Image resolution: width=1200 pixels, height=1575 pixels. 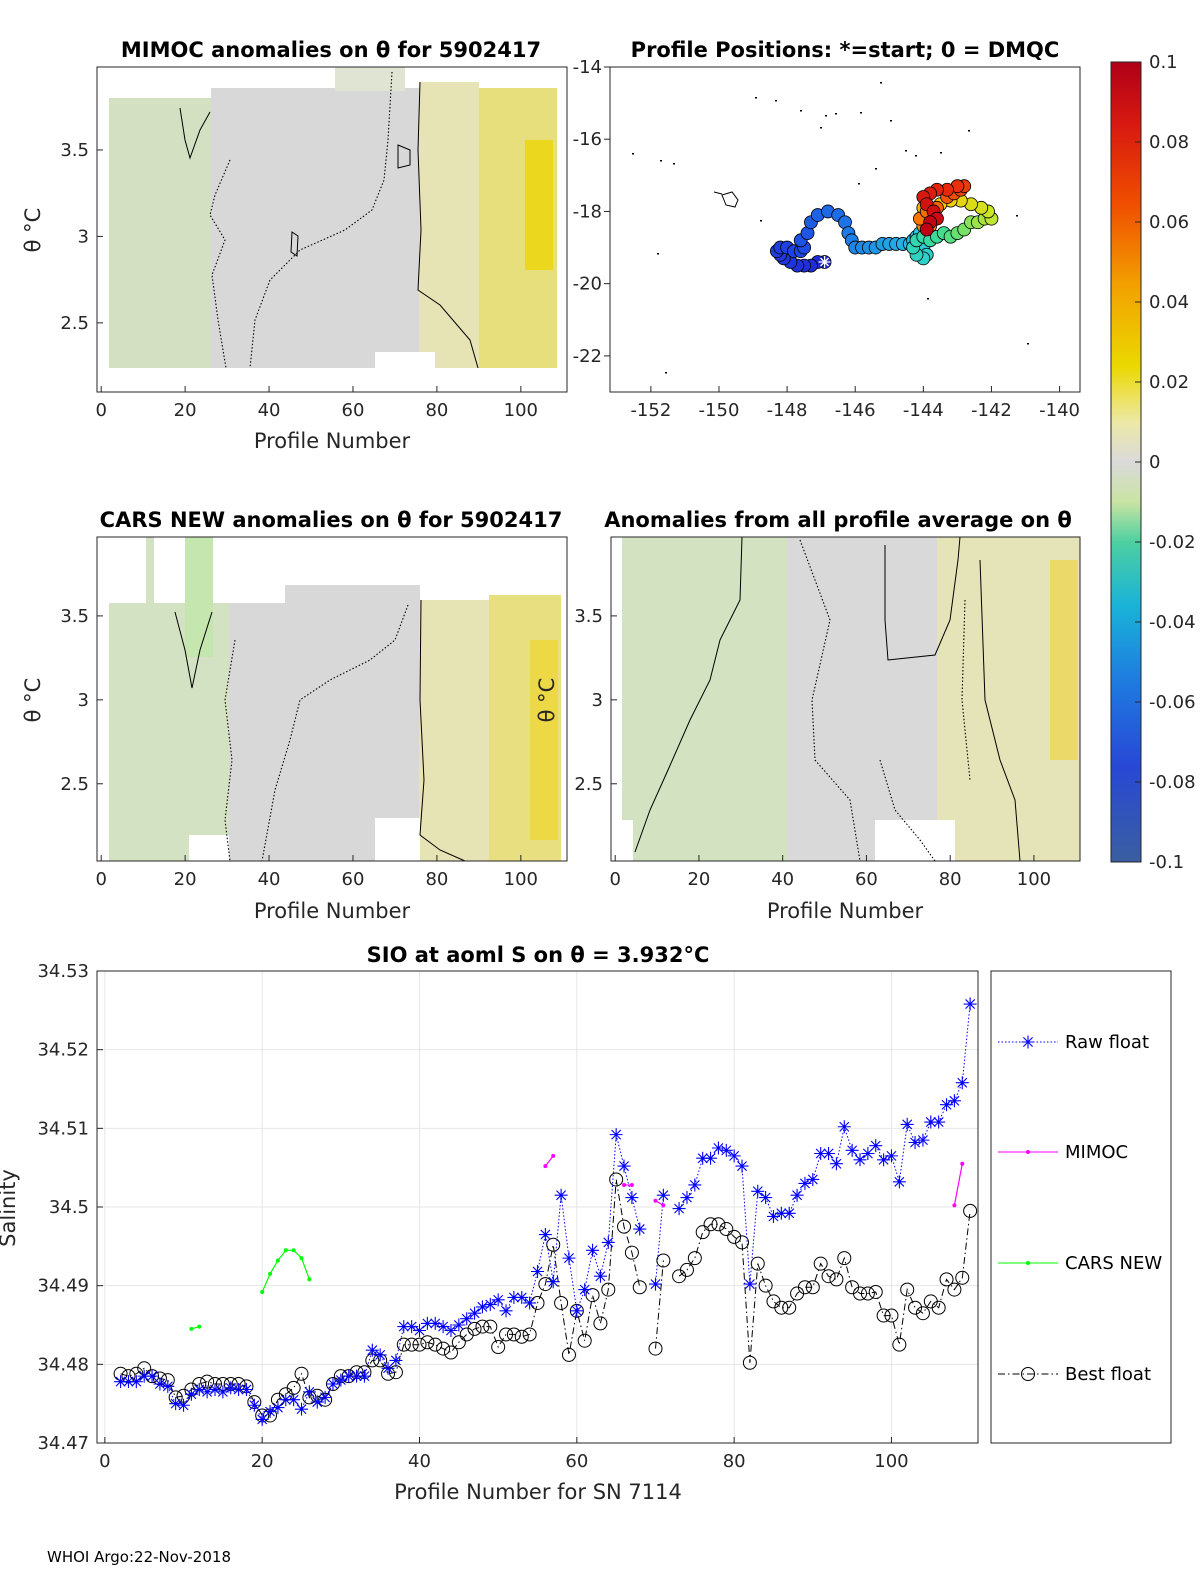 What do you see at coordinates (185, 879) in the screenshot?
I see `x-tick-label: 20` at bounding box center [185, 879].